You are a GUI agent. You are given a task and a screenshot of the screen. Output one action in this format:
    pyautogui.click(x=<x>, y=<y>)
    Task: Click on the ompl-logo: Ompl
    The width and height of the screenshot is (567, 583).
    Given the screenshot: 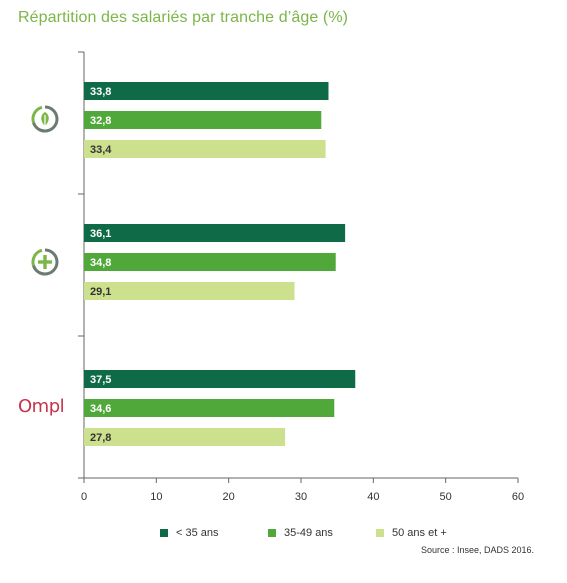 What is the action you would take?
    pyautogui.click(x=41, y=406)
    